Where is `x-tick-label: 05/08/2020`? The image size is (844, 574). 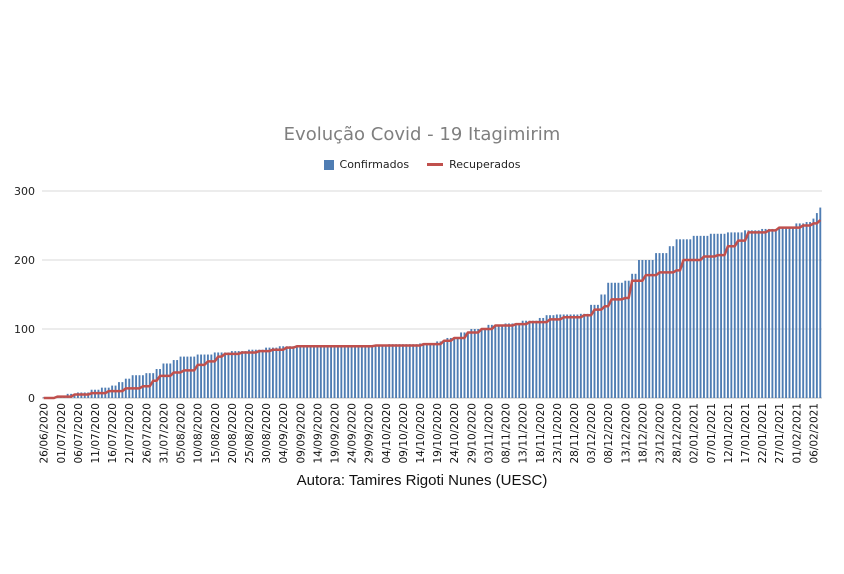
x-tick-label: 05/08/2020 is located at coordinates (182, 433).